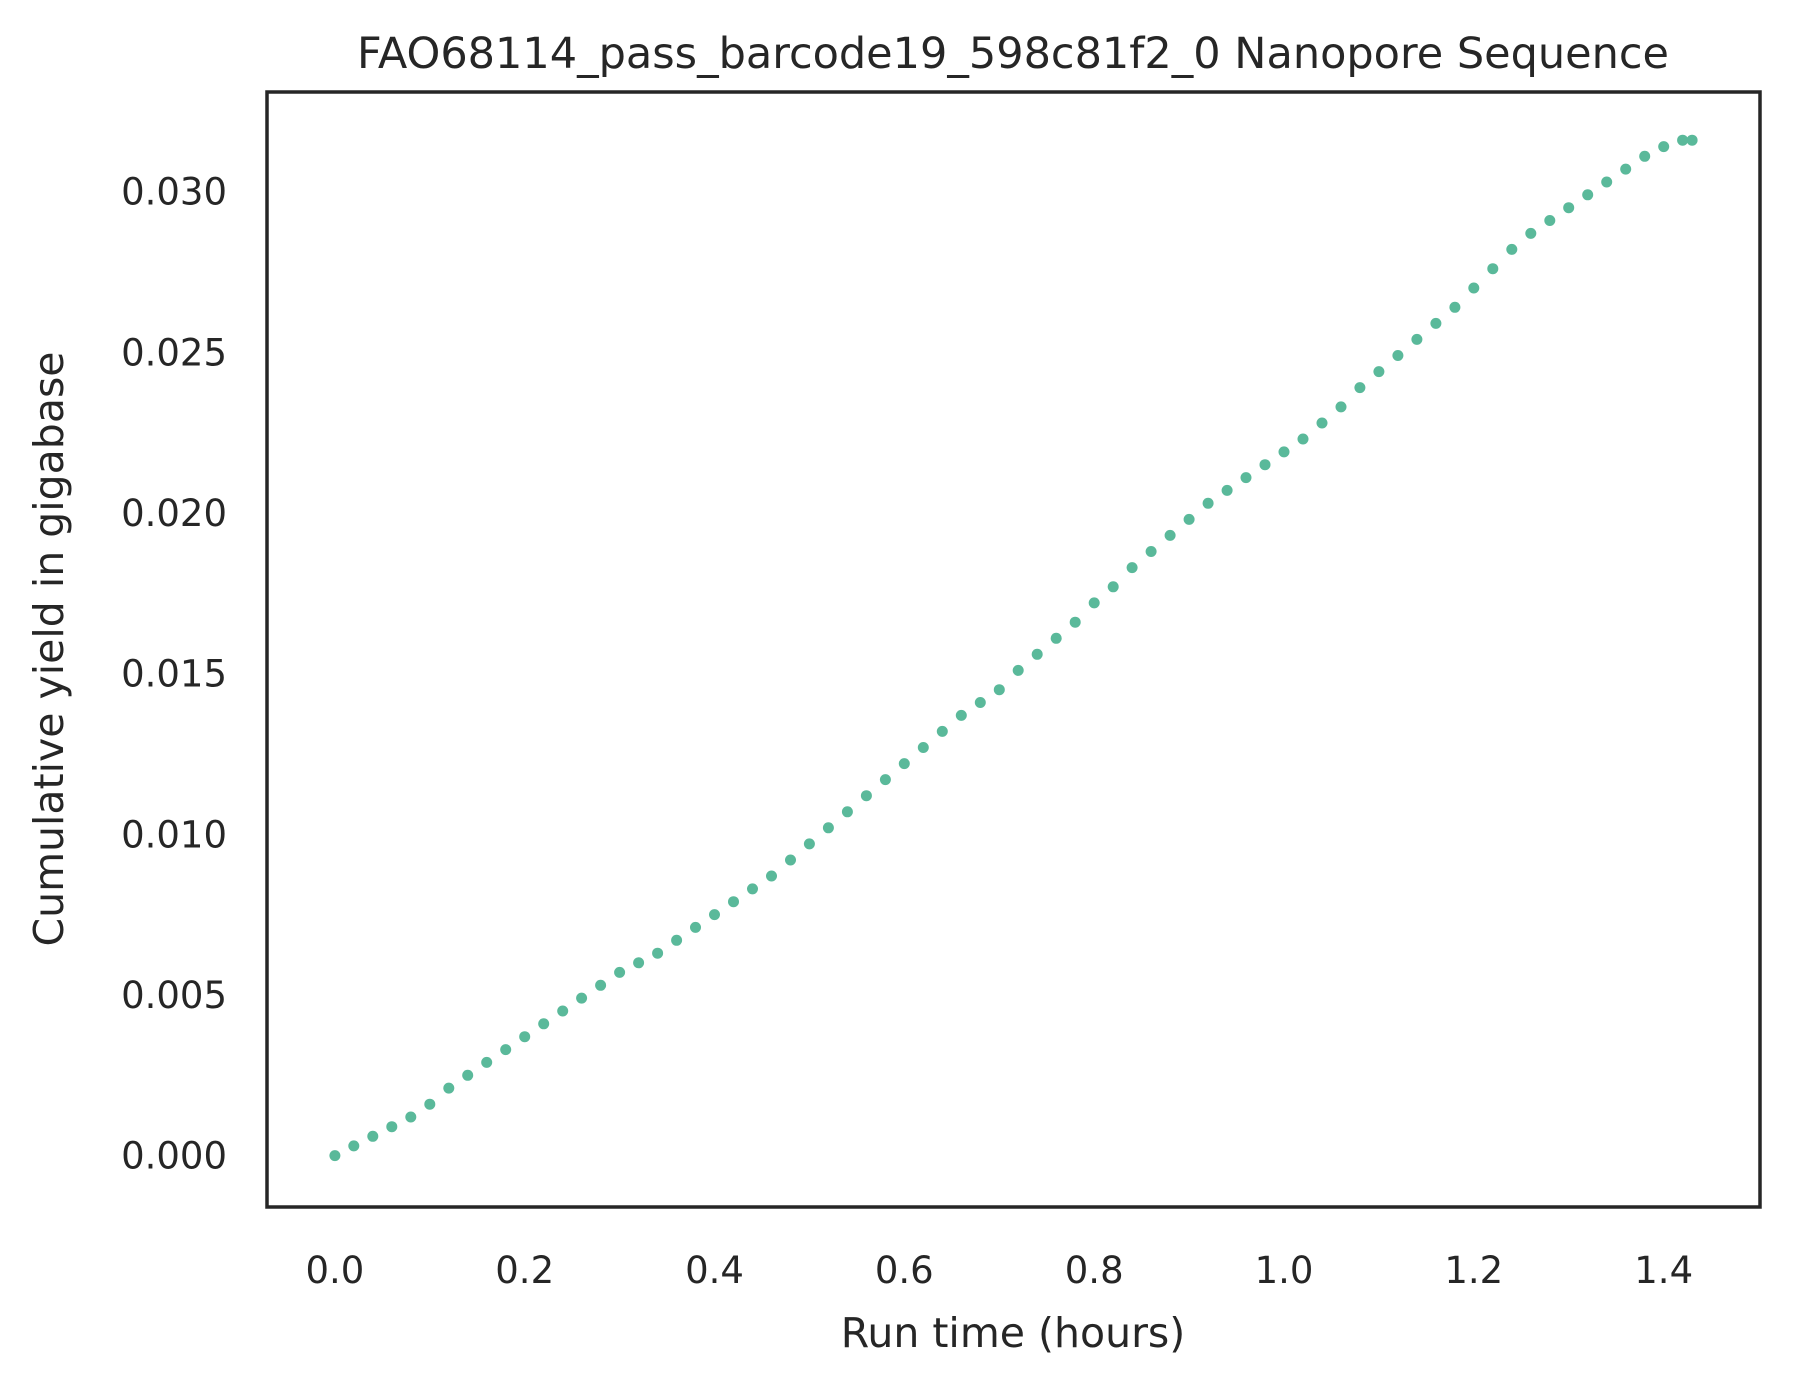 The height and width of the screenshot is (1381, 1802). Describe the element at coordinates (714, 1270) in the screenshot. I see `x-tick-label: 0.4` at that location.